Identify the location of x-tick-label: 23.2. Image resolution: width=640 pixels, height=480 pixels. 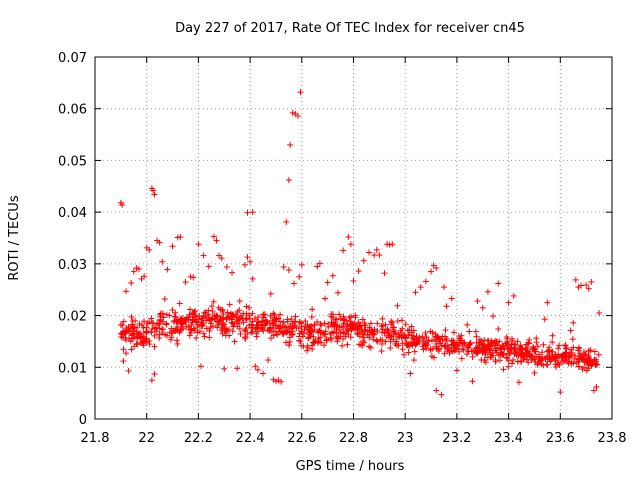
(456, 438).